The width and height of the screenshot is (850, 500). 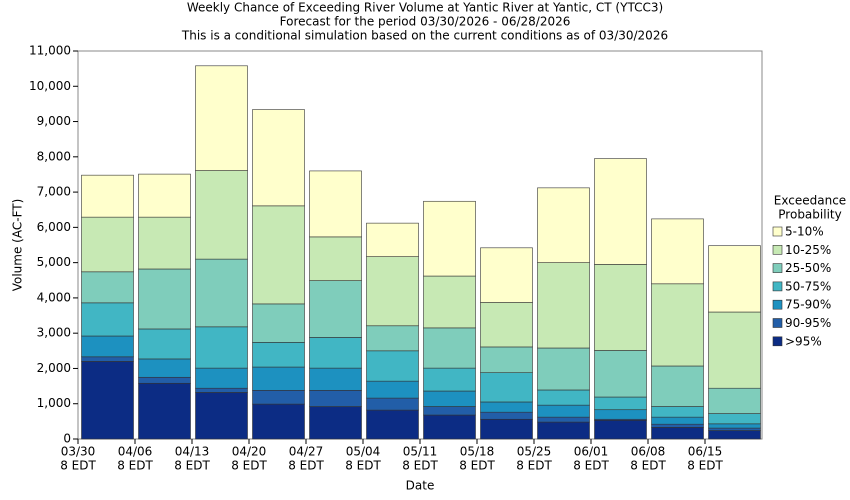 What do you see at coordinates (810, 201) in the screenshot?
I see `legend-title: Exceedance` at bounding box center [810, 201].